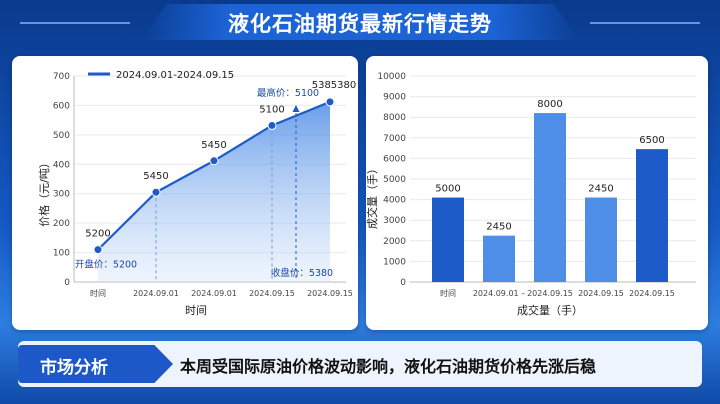 The height and width of the screenshot is (404, 720). I want to click on header-deco-left, so click(75, 23).